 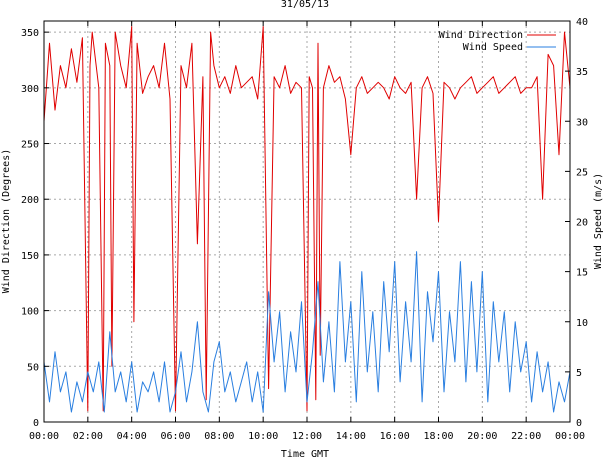 I want to click on left-tick-label: 250, so click(x=30, y=145).